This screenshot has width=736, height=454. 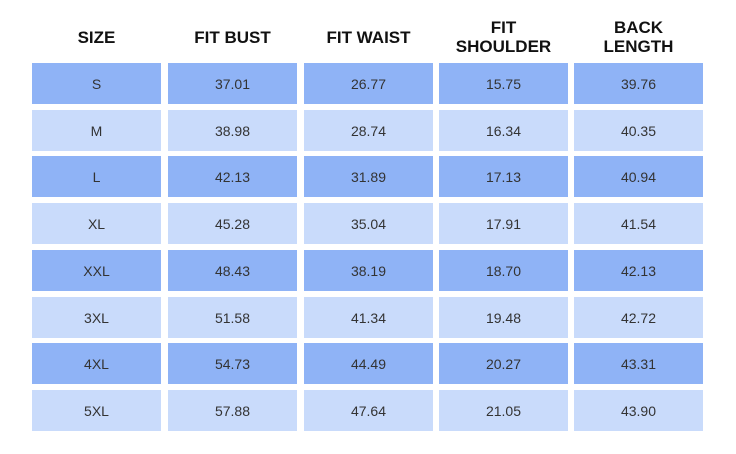 What do you see at coordinates (232, 363) in the screenshot?
I see `table-cell: 54.73` at bounding box center [232, 363].